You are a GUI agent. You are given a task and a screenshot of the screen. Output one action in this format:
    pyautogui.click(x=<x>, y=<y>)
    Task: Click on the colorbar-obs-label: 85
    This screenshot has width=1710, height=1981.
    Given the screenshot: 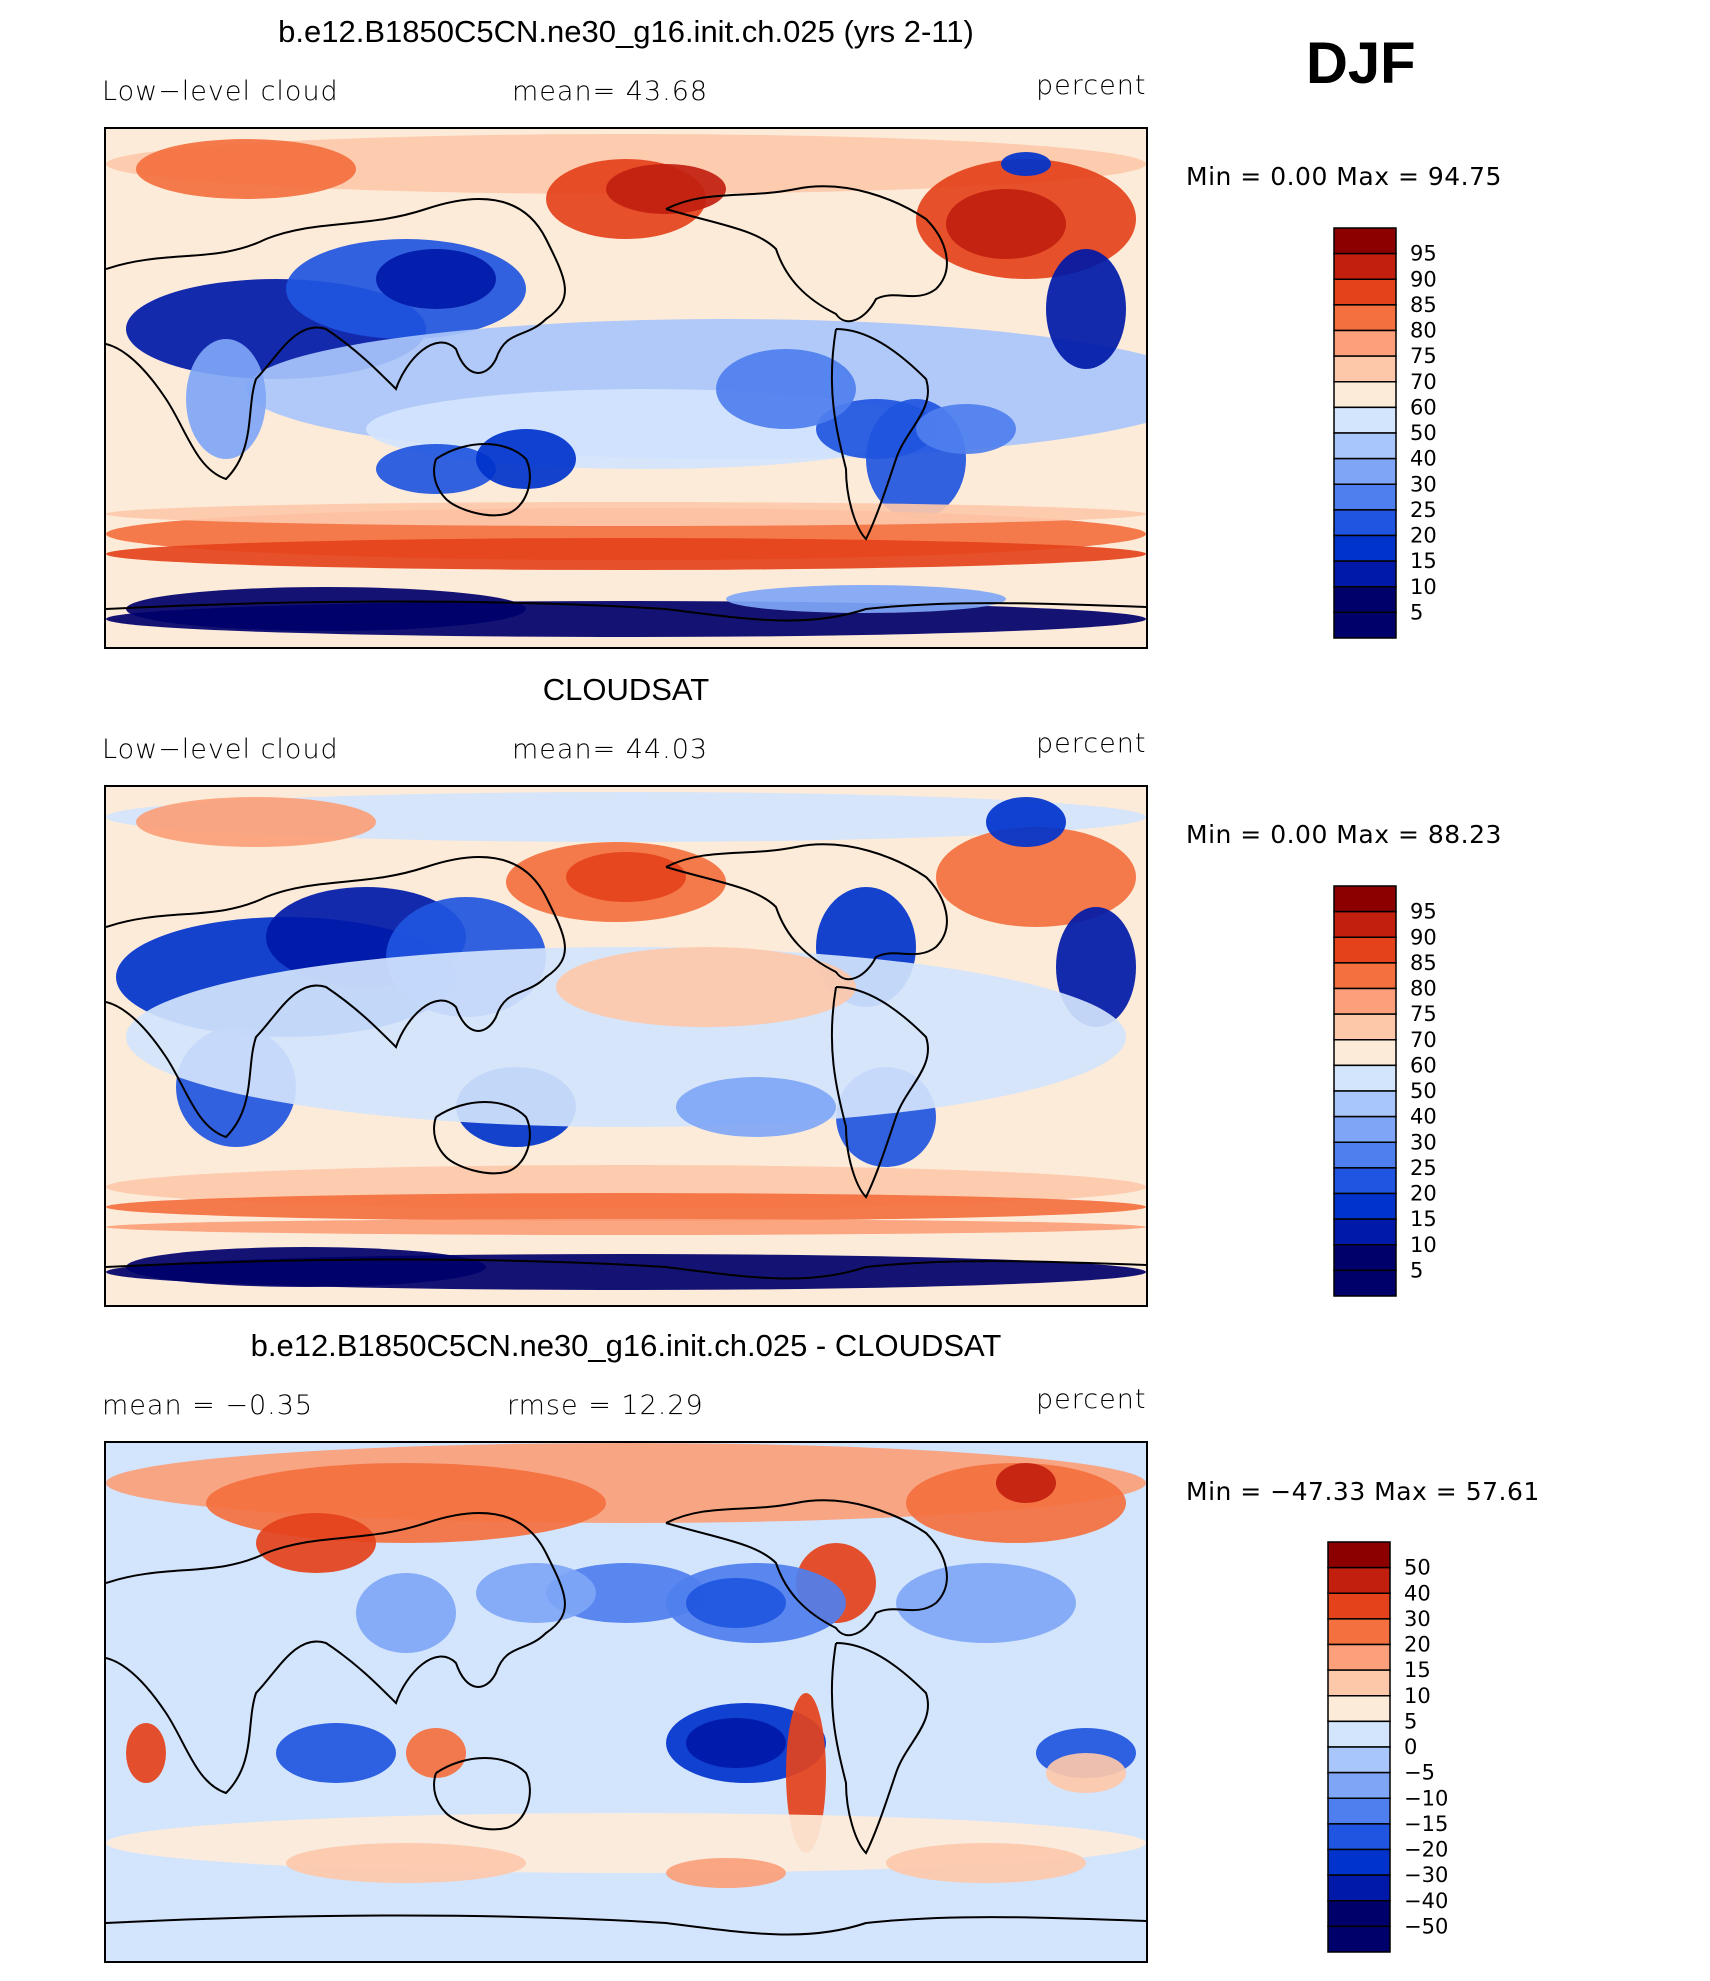 What is the action you would take?
    pyautogui.click(x=1423, y=963)
    